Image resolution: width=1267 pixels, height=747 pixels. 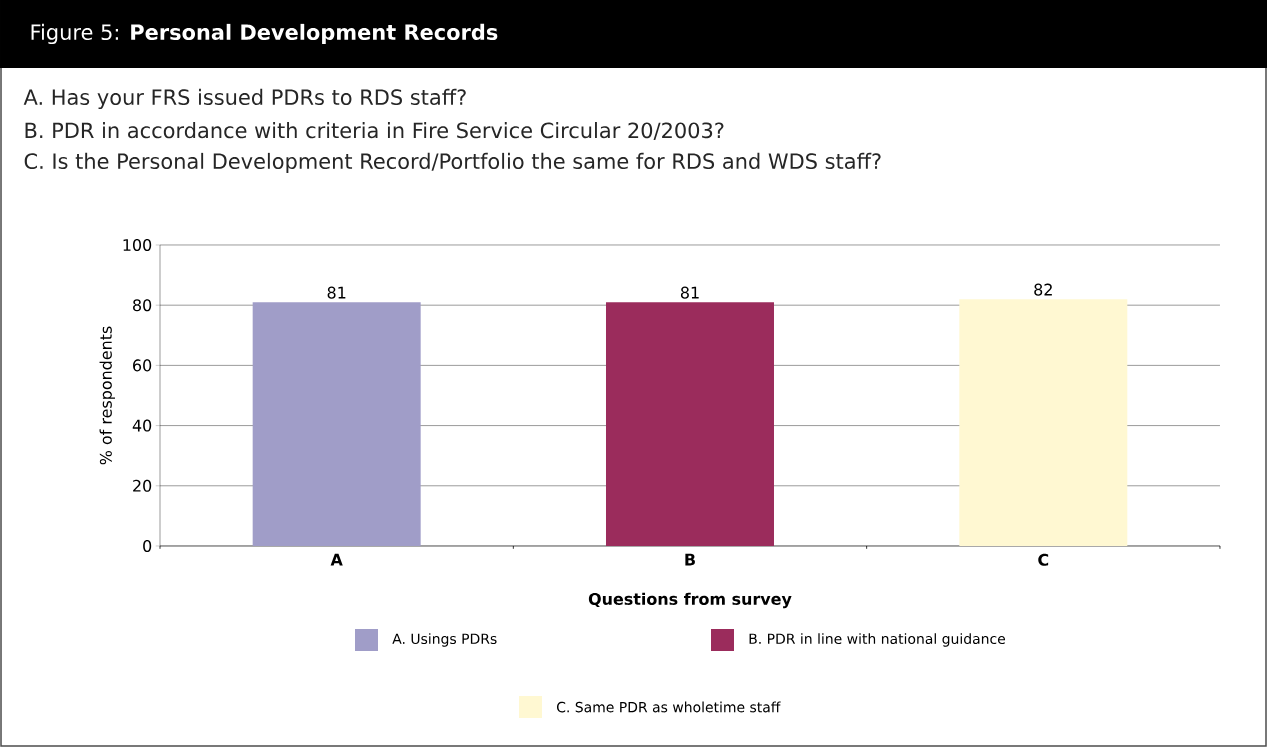 I want to click on legend-label: A. Usings PDRs, so click(x=444, y=640).